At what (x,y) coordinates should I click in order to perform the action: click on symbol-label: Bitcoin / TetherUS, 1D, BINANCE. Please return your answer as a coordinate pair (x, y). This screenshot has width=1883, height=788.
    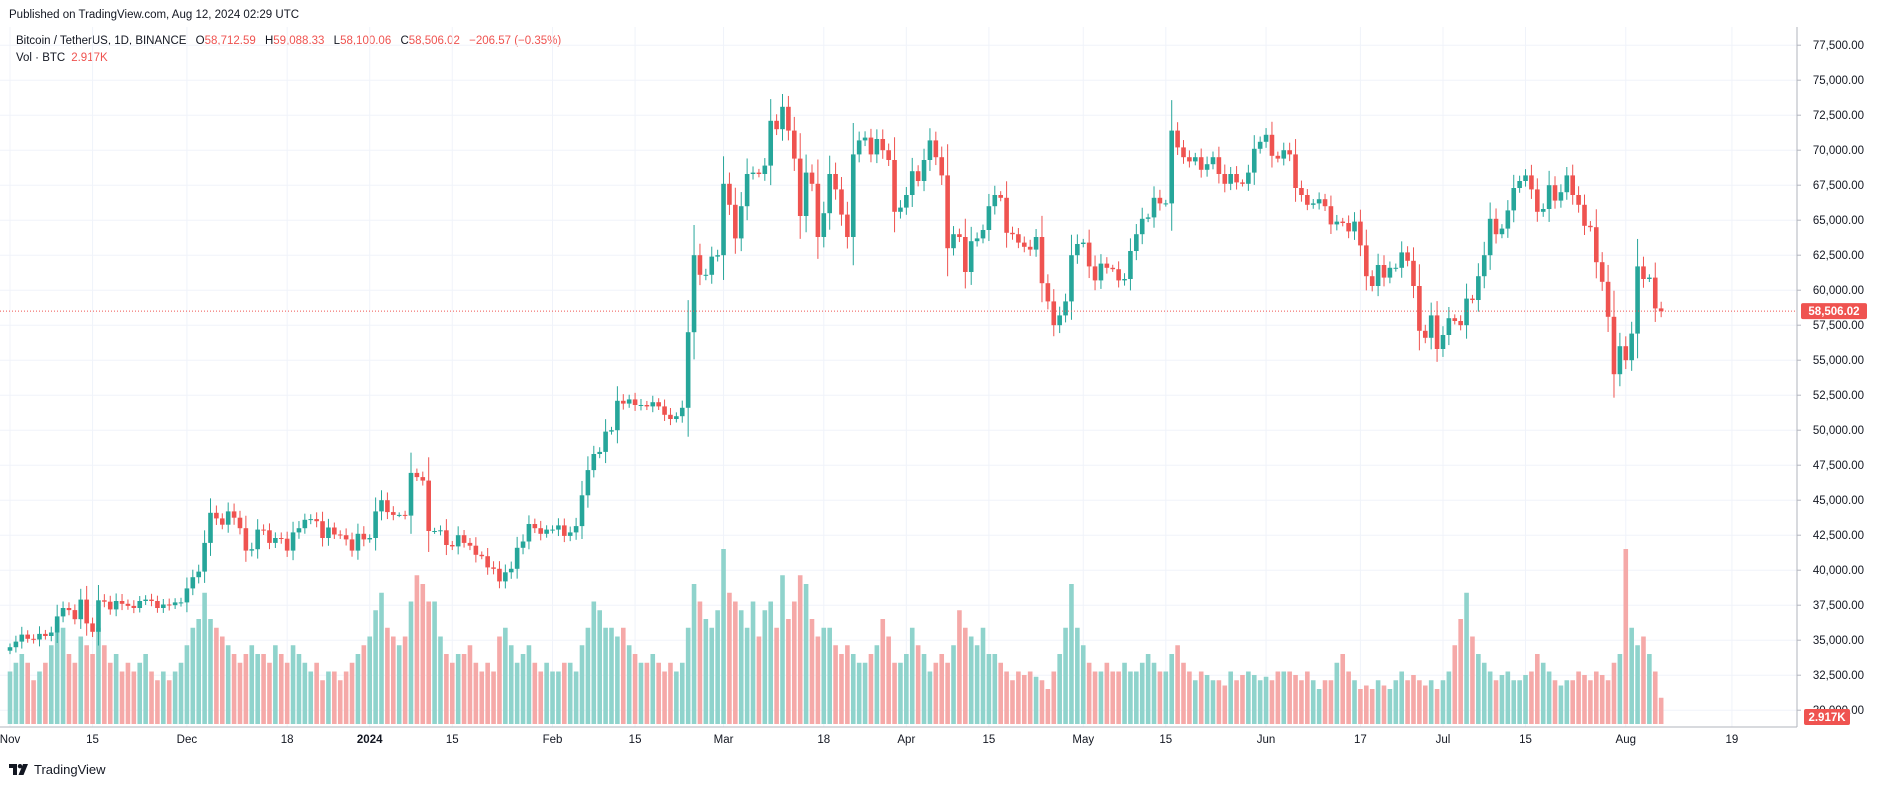
    Looking at the image, I should click on (101, 41).